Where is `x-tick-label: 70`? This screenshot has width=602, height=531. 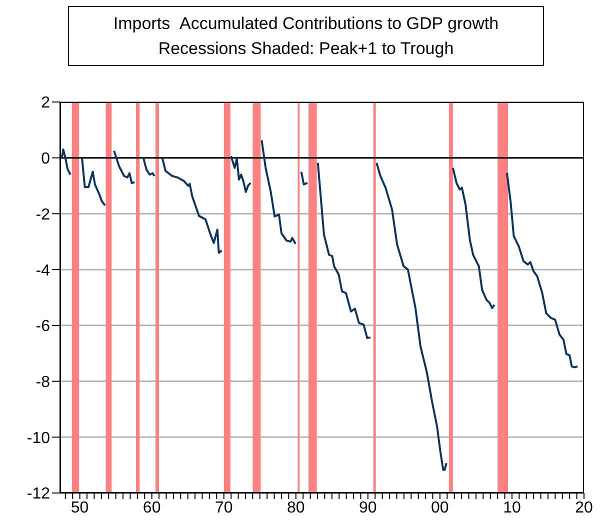 x-tick-label: 70 is located at coordinates (223, 507).